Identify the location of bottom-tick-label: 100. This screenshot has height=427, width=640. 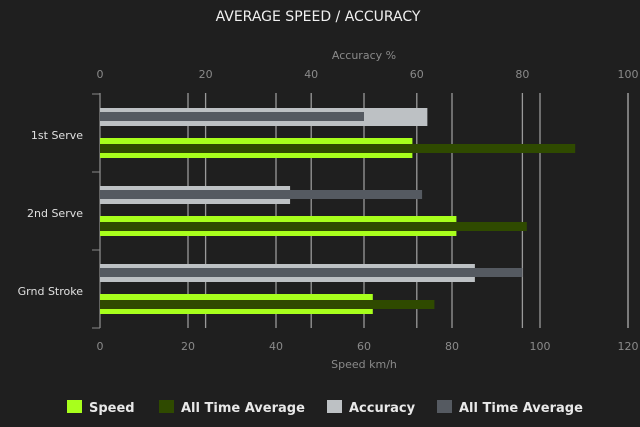
(540, 346).